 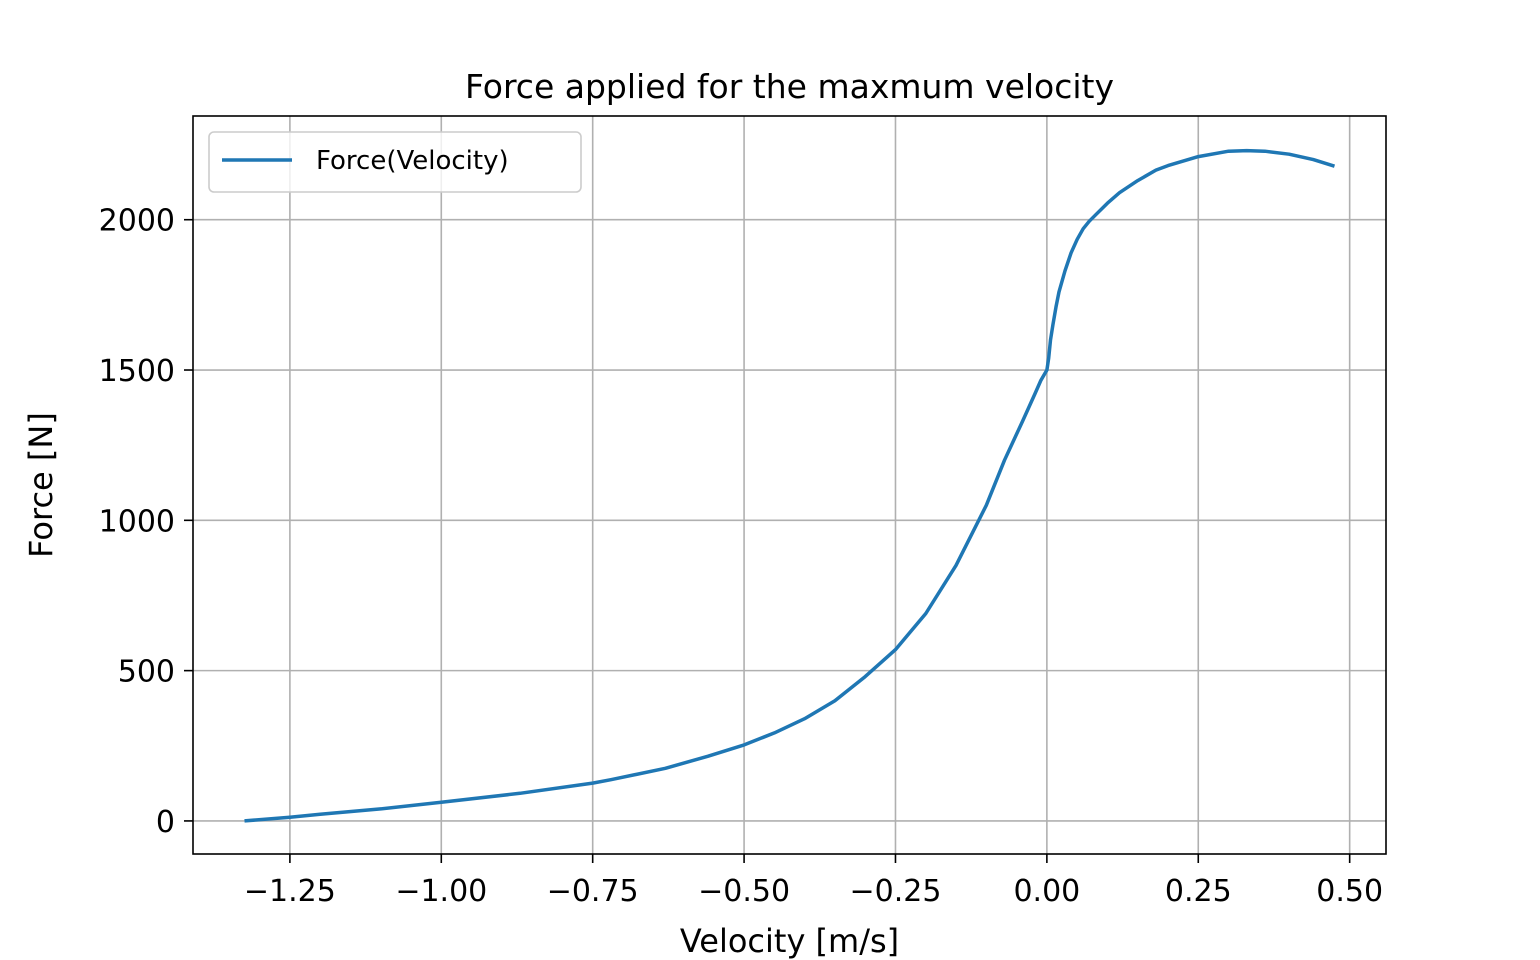 What do you see at coordinates (290, 891) in the screenshot?
I see `x-tick-label: −1.25` at bounding box center [290, 891].